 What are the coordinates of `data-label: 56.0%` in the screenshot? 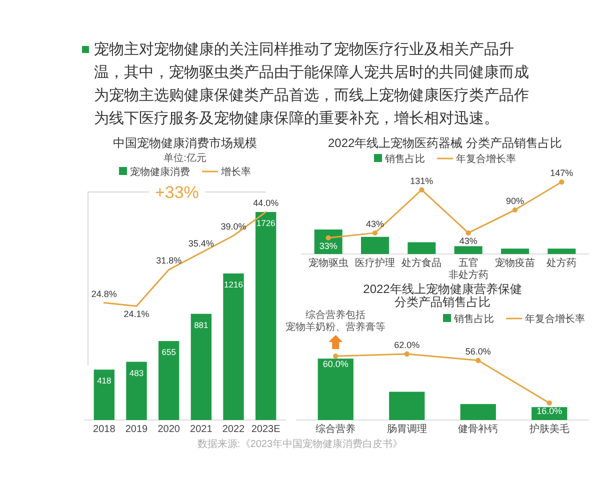 It's located at (478, 351).